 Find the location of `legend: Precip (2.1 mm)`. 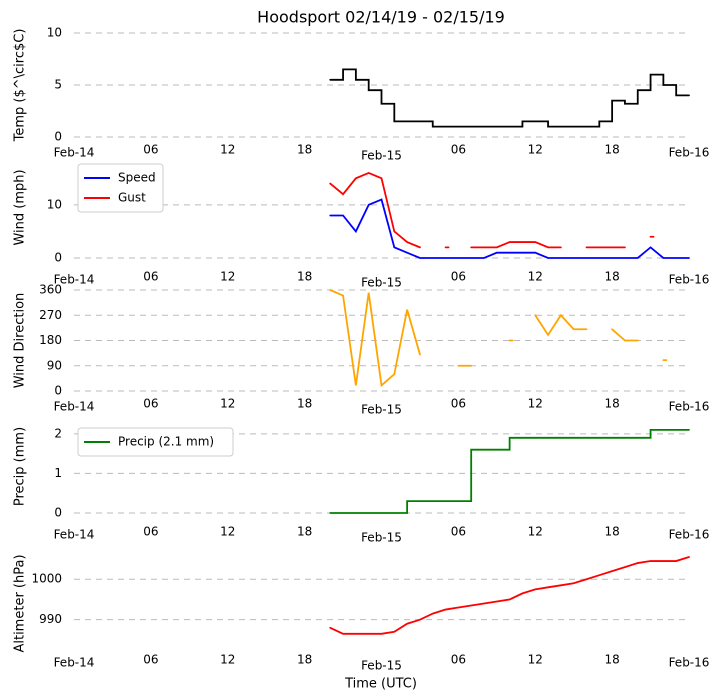

legend: Precip (2.1 mm) is located at coordinates (155, 442).